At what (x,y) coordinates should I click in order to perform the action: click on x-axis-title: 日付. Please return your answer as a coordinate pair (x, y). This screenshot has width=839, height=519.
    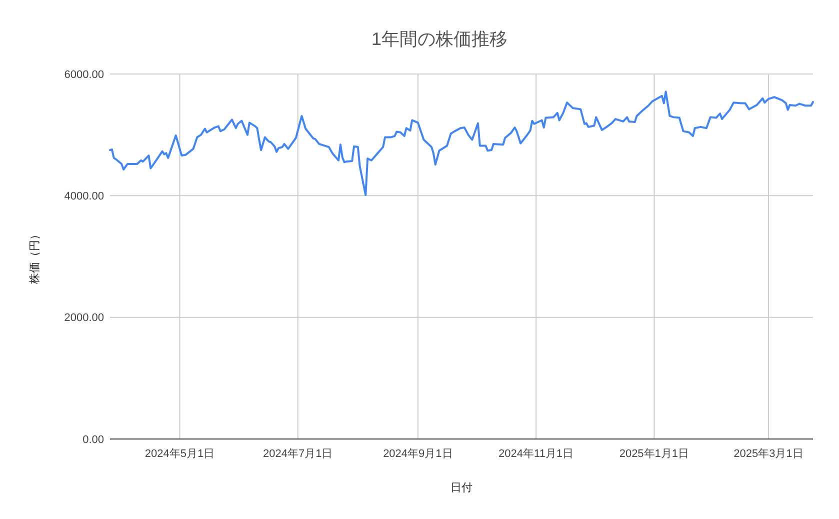
    Looking at the image, I should click on (461, 488).